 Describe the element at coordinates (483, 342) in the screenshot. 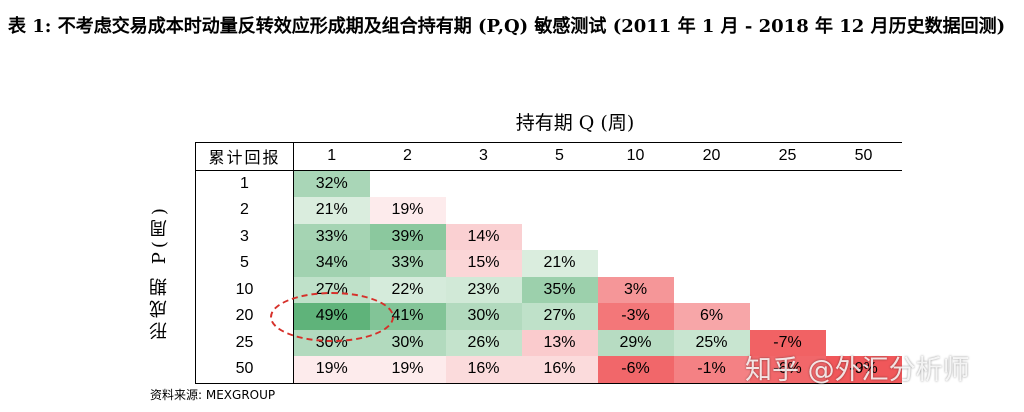

I see `heat-cell: 26%` at that location.